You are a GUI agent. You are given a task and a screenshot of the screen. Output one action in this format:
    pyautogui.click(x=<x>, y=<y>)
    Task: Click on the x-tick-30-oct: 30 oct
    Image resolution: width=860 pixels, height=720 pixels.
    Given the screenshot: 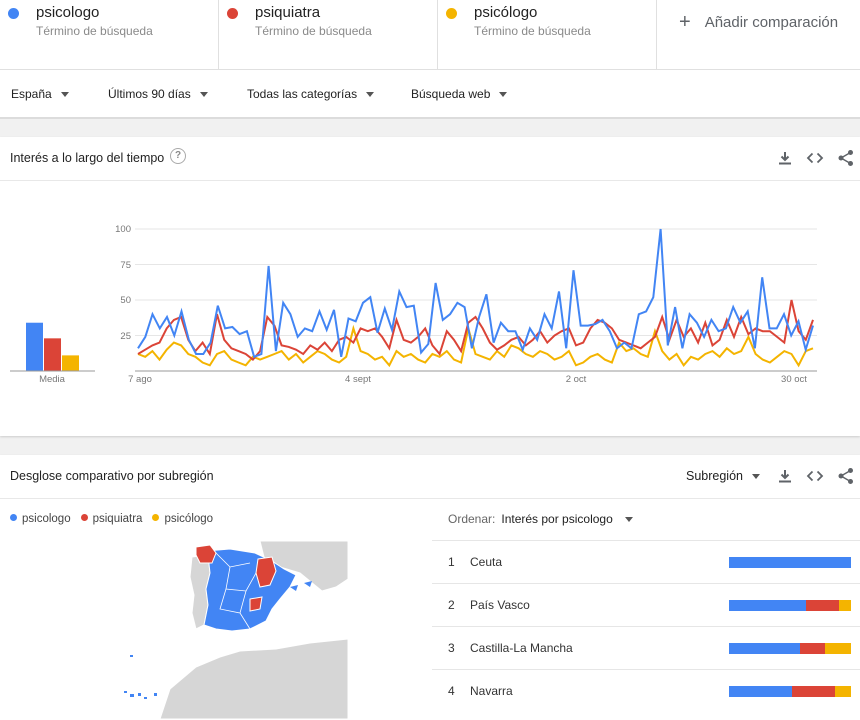 What is the action you would take?
    pyautogui.click(x=794, y=379)
    